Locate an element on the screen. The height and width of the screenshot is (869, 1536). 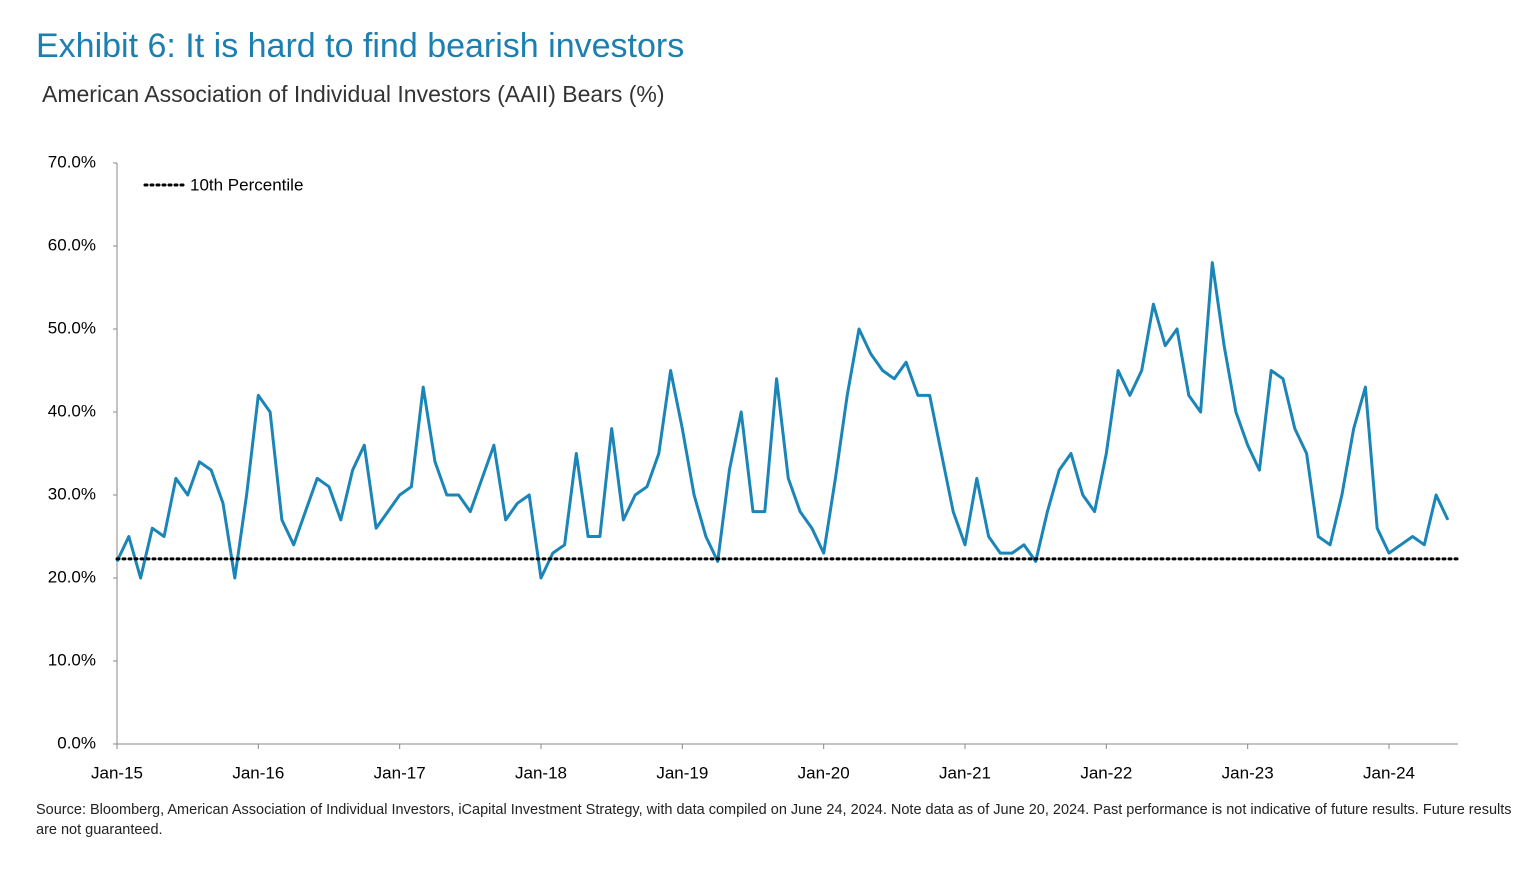
y-tick-label: 50.0% is located at coordinates (72, 327).